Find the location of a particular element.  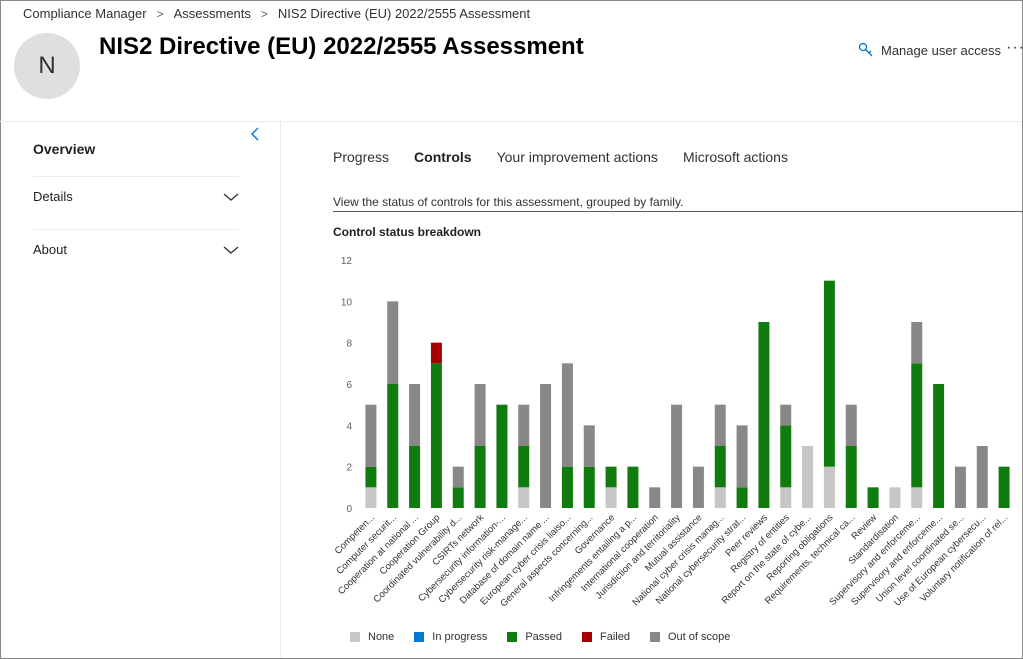

tab-microsoft-actions: Microsoft actions is located at coordinates (735, 157).